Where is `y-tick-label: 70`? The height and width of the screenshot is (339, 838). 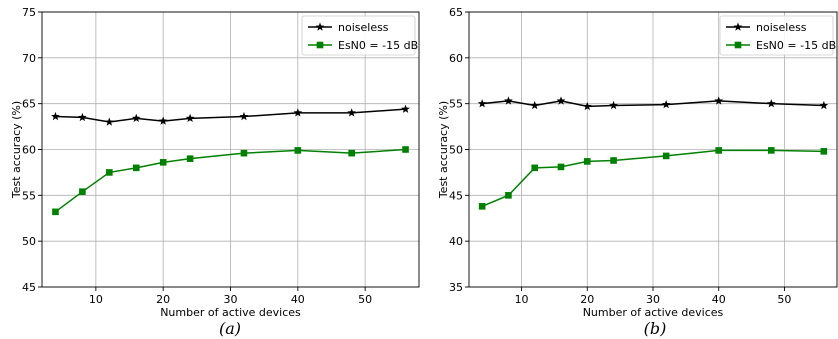 y-tick-label: 70 is located at coordinates (29, 58).